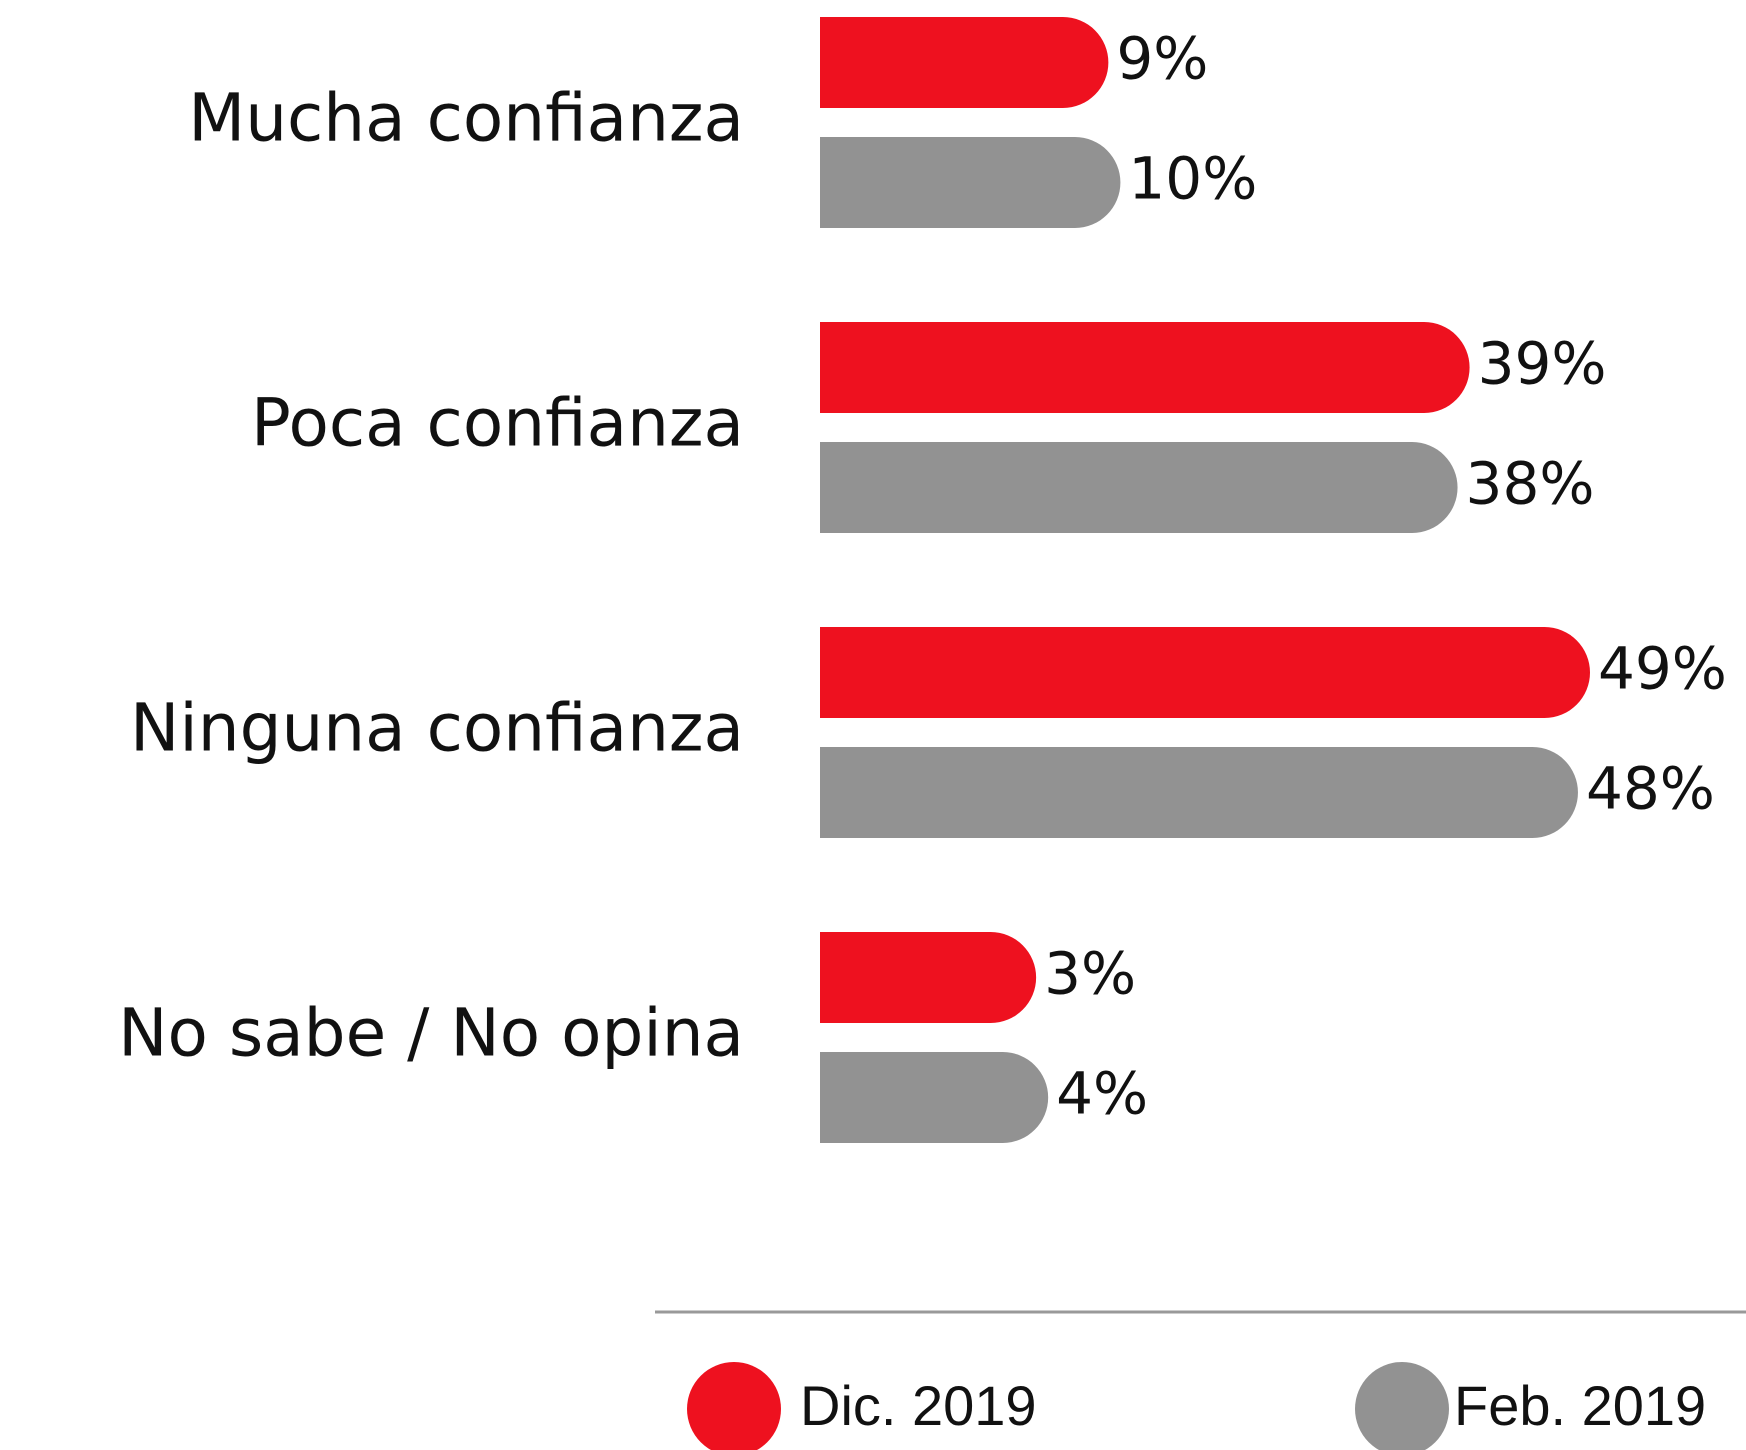 The width and height of the screenshot is (1746, 1450). I want to click on value-label: 3%, so click(1090, 974).